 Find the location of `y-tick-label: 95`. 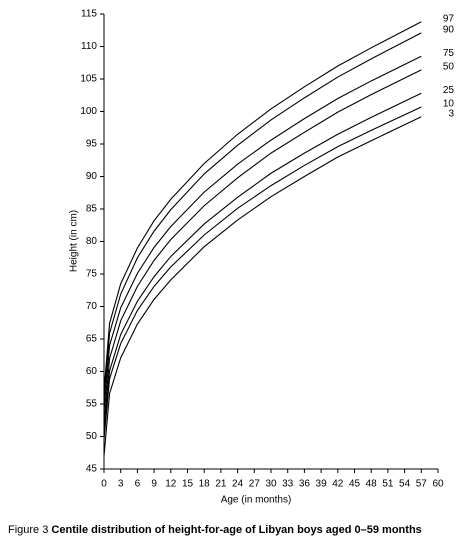

y-tick-label: 95 is located at coordinates (92, 144).